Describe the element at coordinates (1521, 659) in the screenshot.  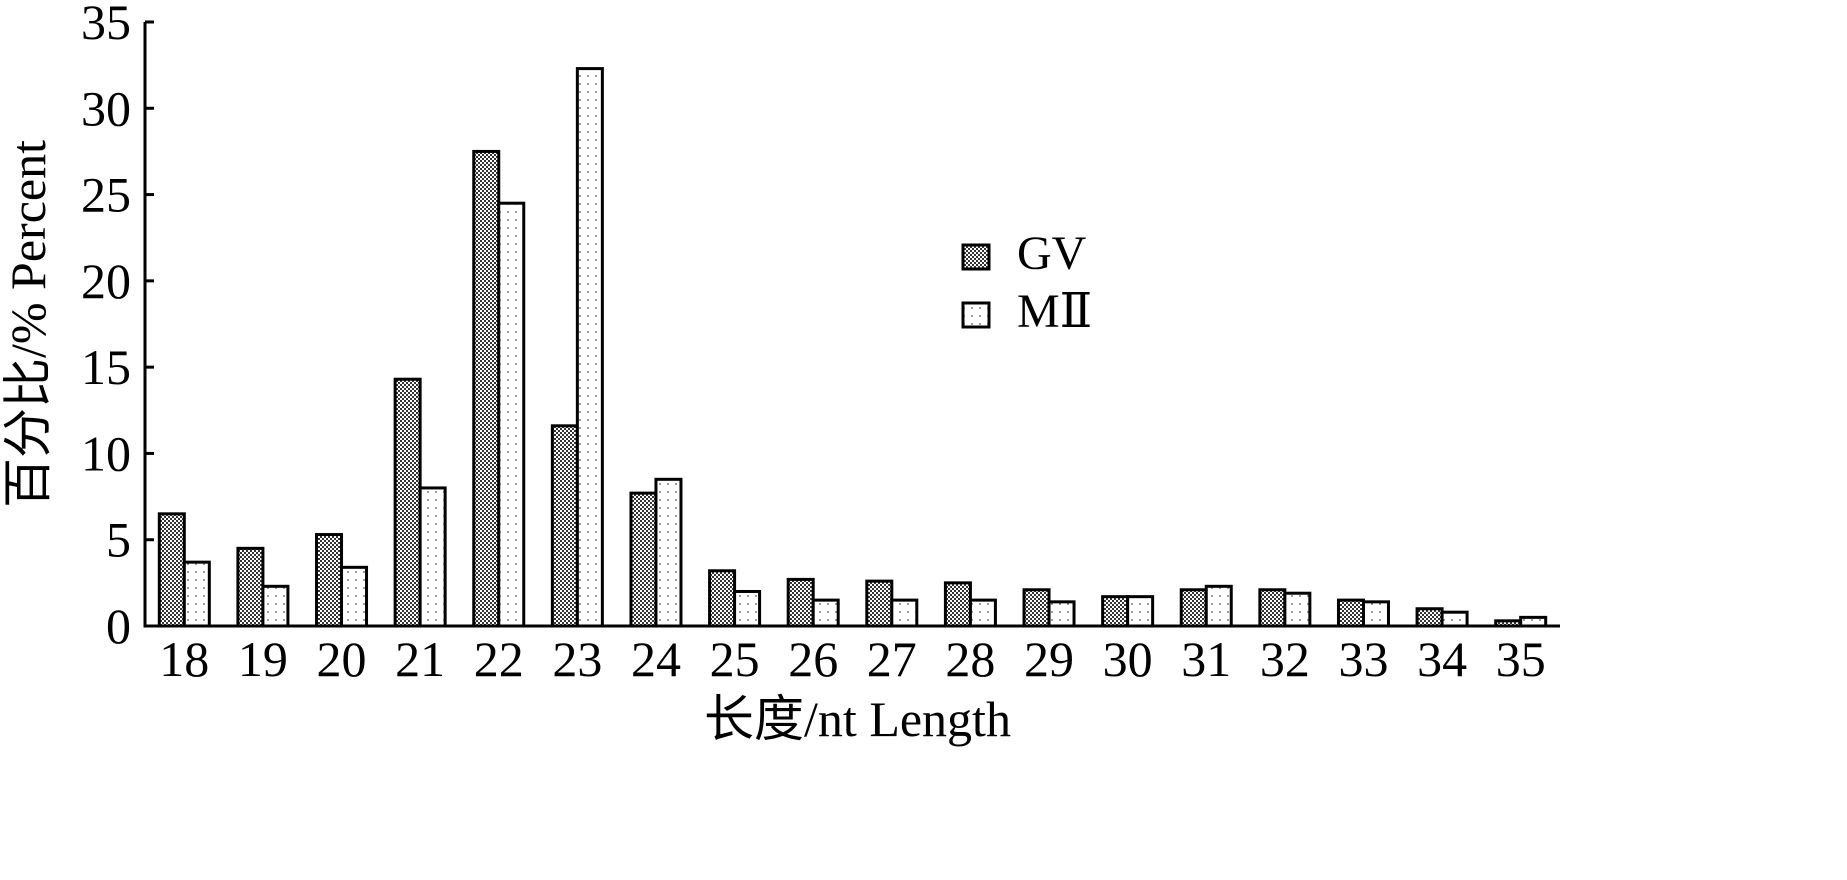
I see `x-tick-label: 35` at that location.